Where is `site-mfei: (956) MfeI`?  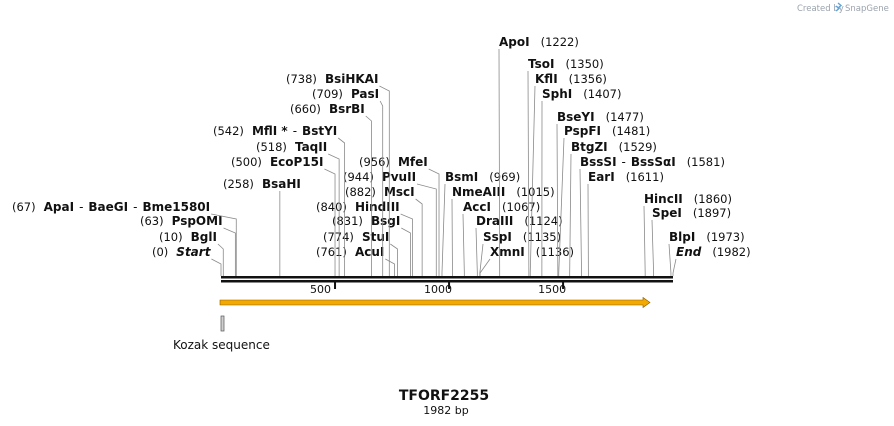
site-mfei: (956) MfeI is located at coordinates (393, 162).